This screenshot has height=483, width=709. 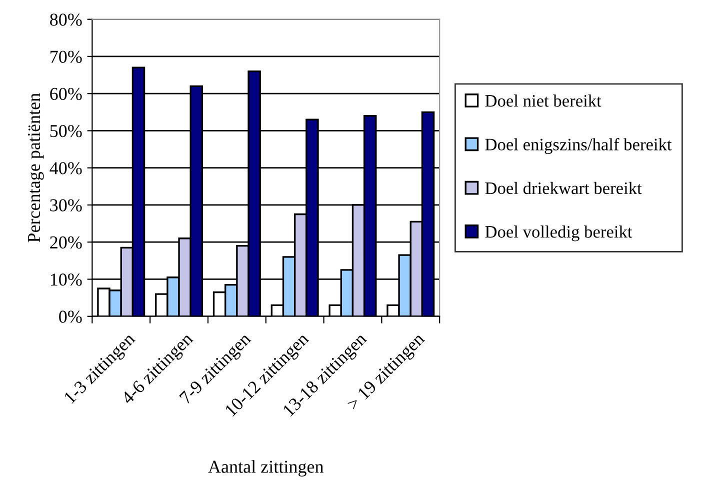 What do you see at coordinates (70, 316) in the screenshot?
I see `y-tick-label: 0%` at bounding box center [70, 316].